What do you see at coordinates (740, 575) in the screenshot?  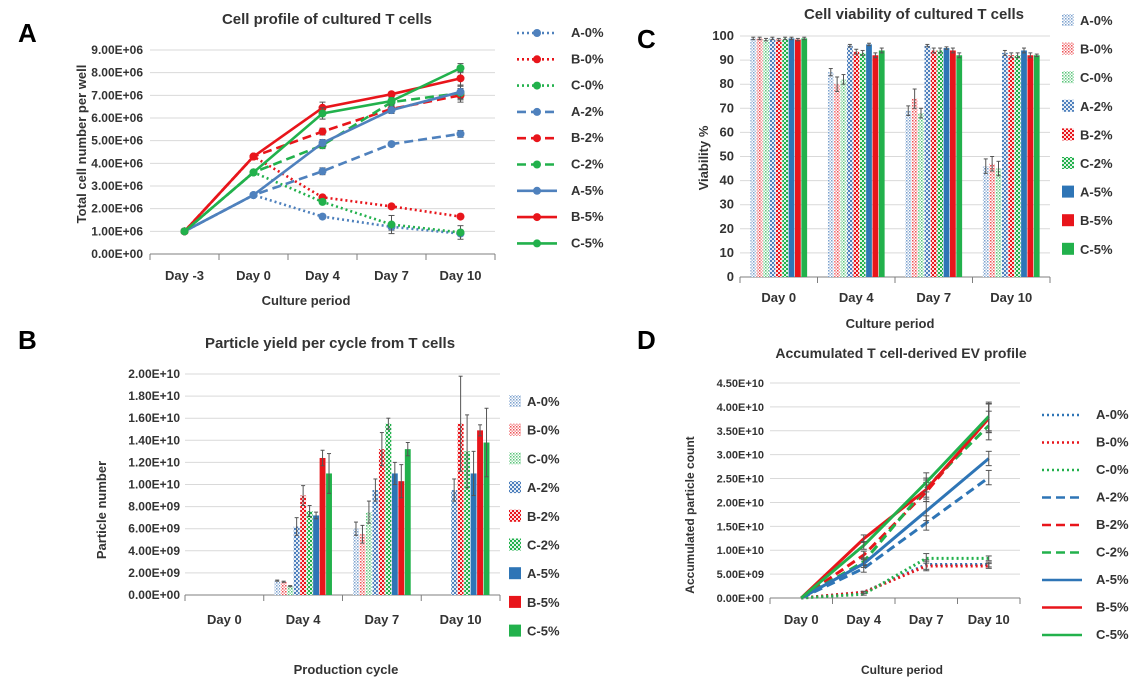 I see `y-tick-label: 5.00E+09` at bounding box center [740, 575].